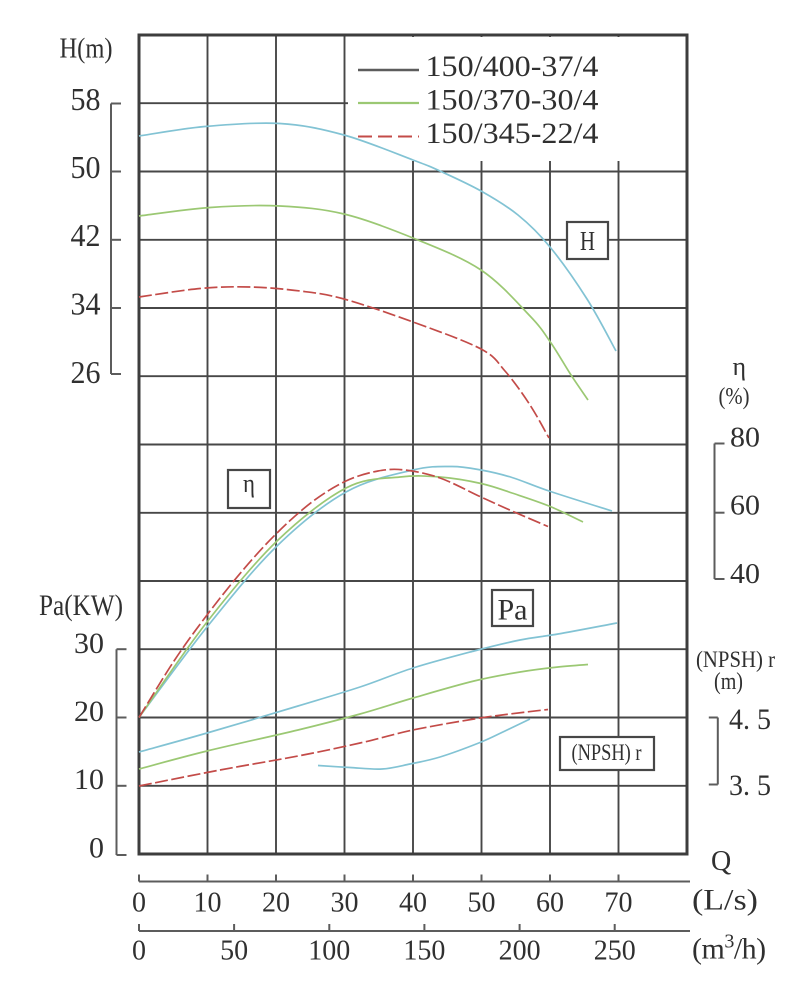 The width and height of the screenshot is (812, 1000). What do you see at coordinates (81, 605) in the screenshot?
I see `svg-text: Pa(KW)` at bounding box center [81, 605].